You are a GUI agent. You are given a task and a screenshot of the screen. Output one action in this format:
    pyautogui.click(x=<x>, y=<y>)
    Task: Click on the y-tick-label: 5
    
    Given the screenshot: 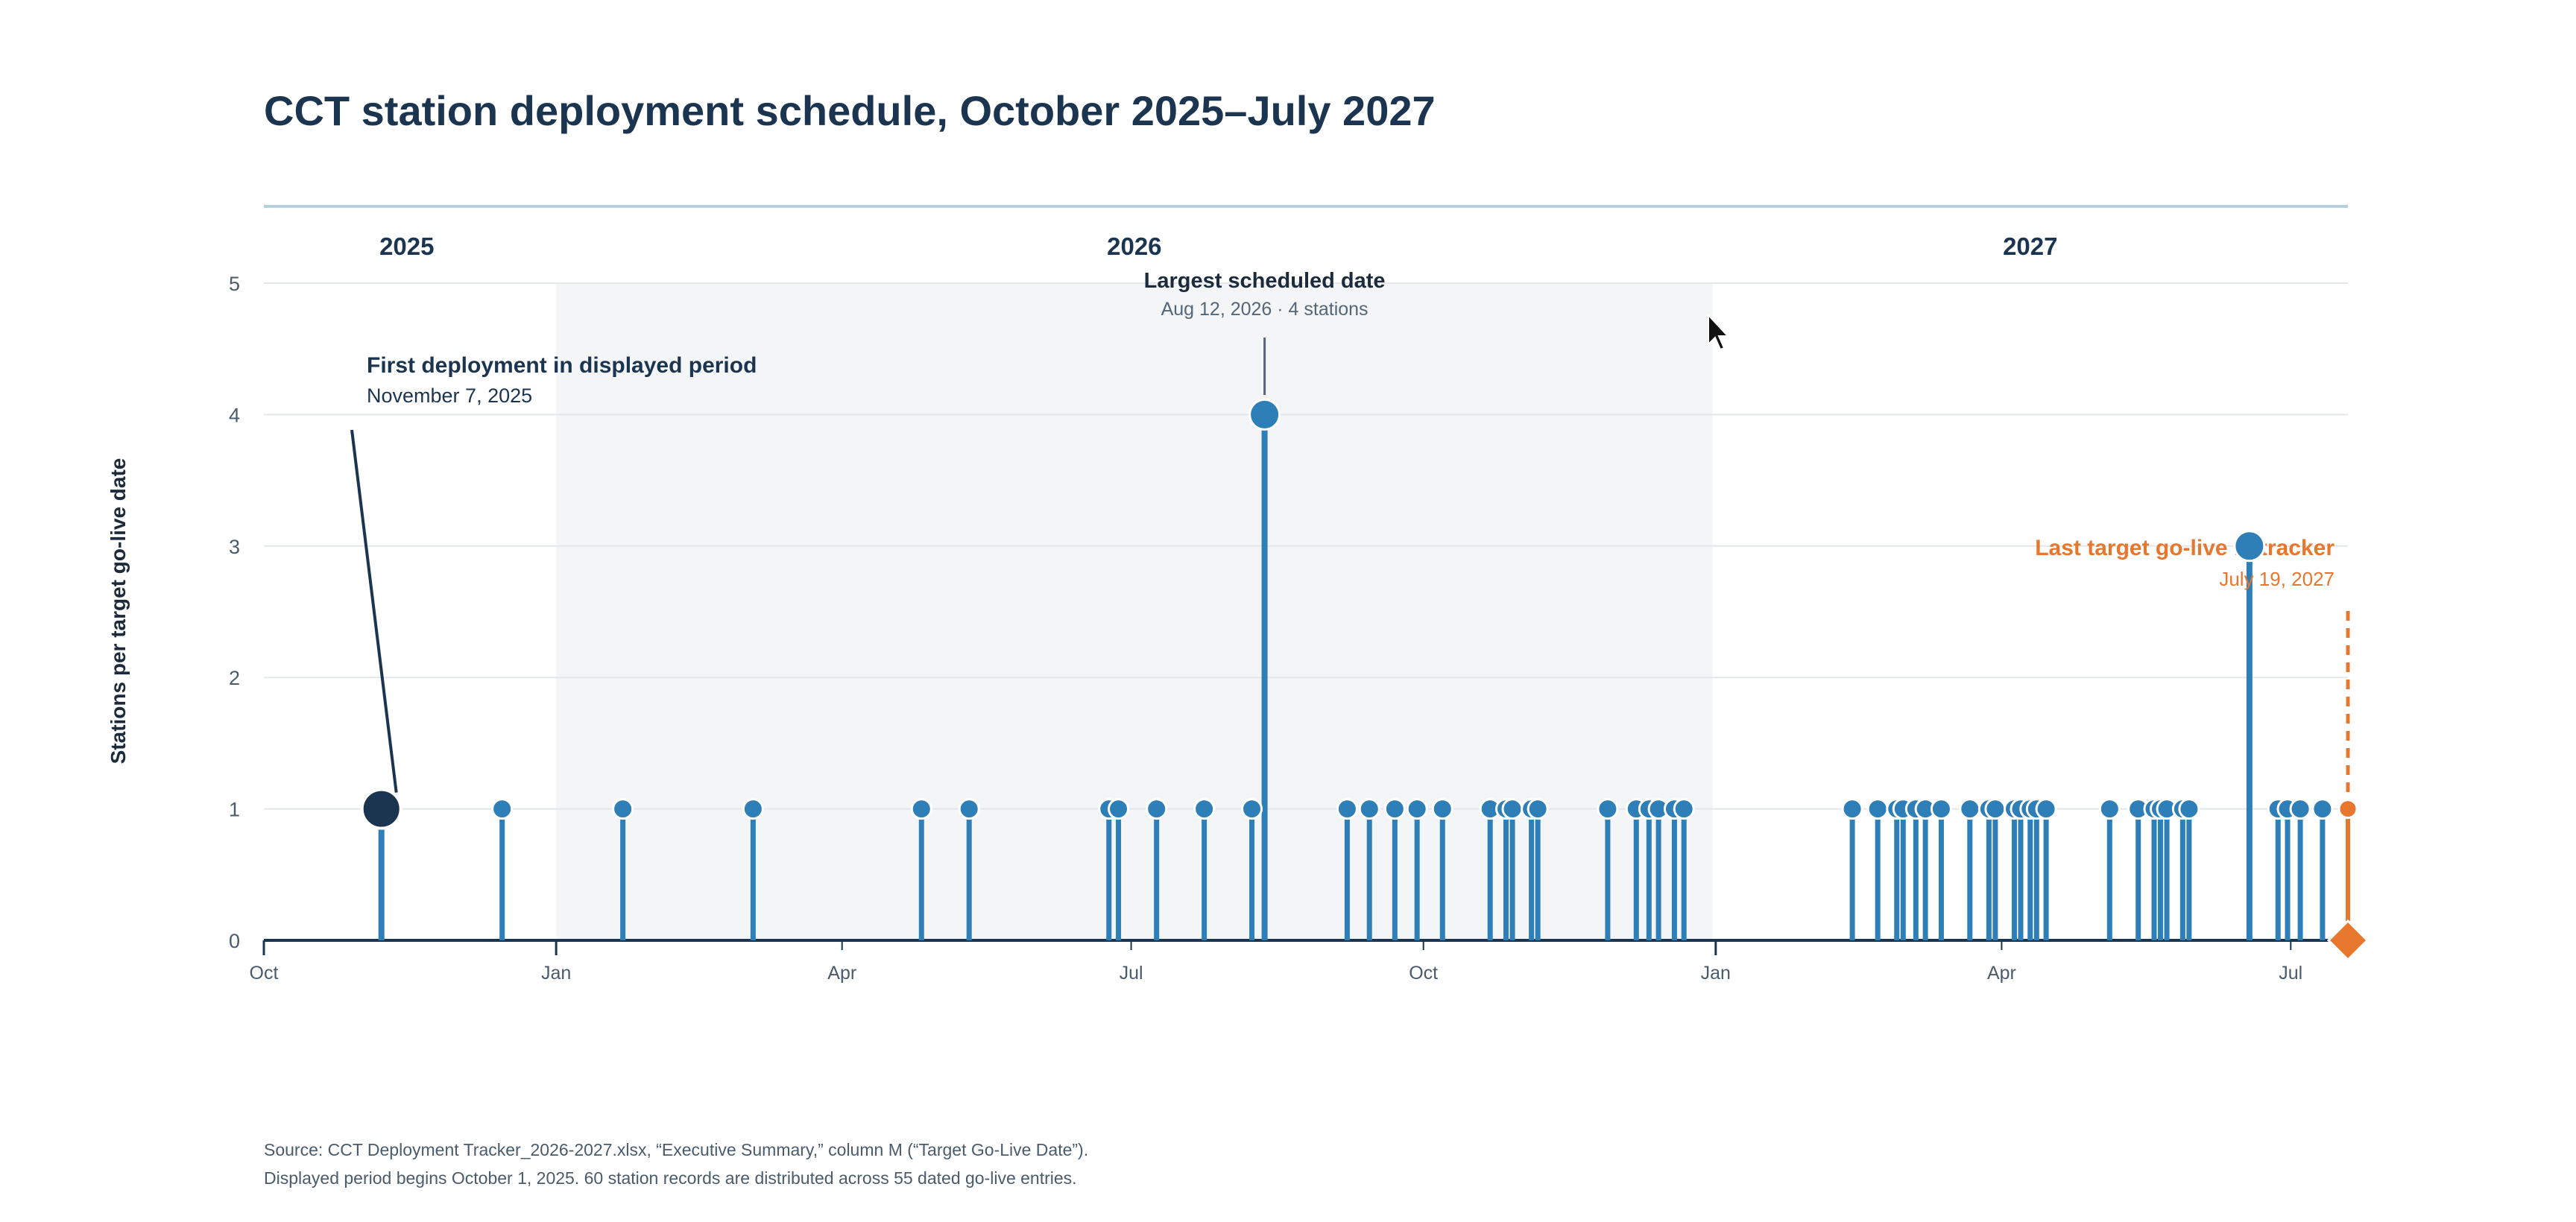 What is the action you would take?
    pyautogui.click(x=234, y=284)
    